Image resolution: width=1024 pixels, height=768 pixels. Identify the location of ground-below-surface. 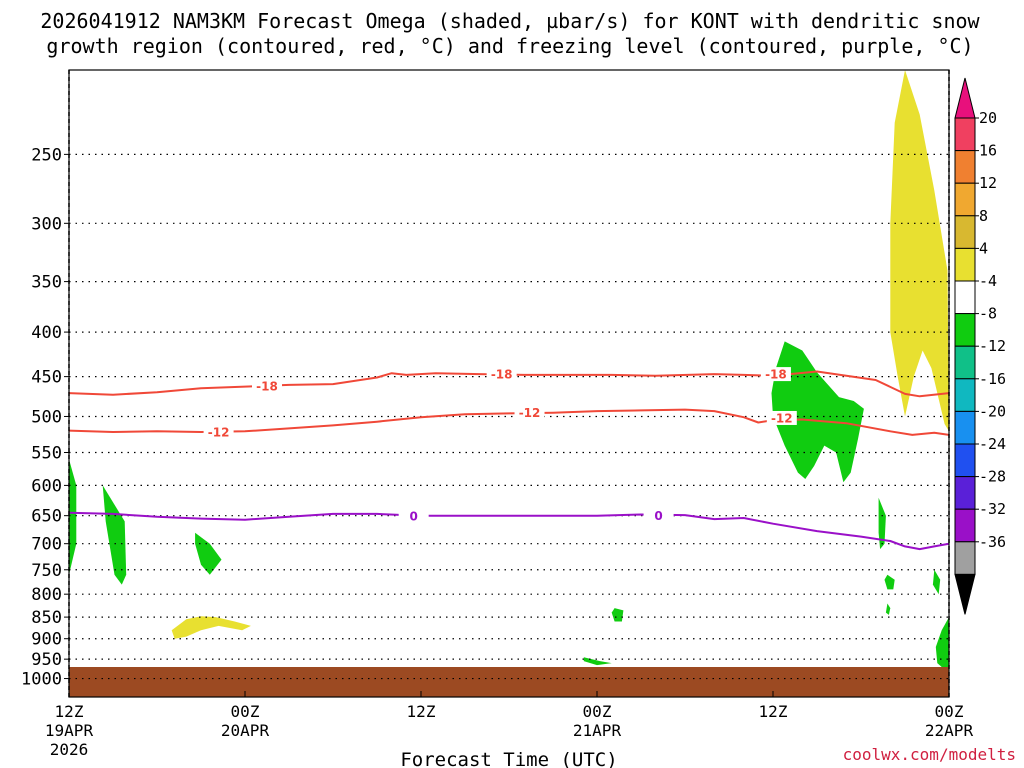
(509, 682).